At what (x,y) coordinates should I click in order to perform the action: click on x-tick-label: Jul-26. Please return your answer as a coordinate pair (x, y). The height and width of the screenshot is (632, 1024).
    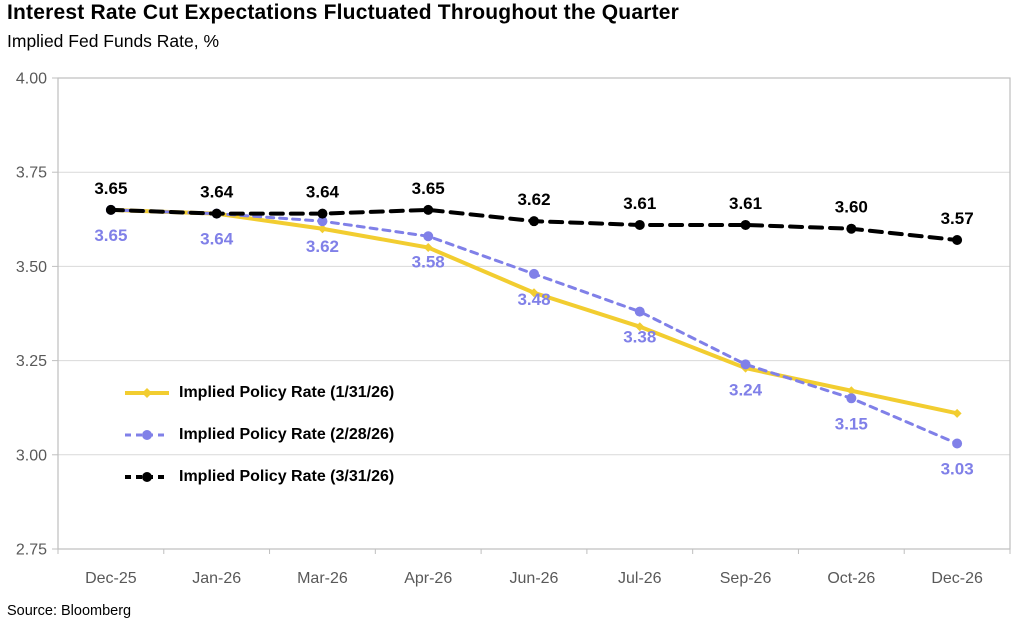
    Looking at the image, I should click on (640, 578).